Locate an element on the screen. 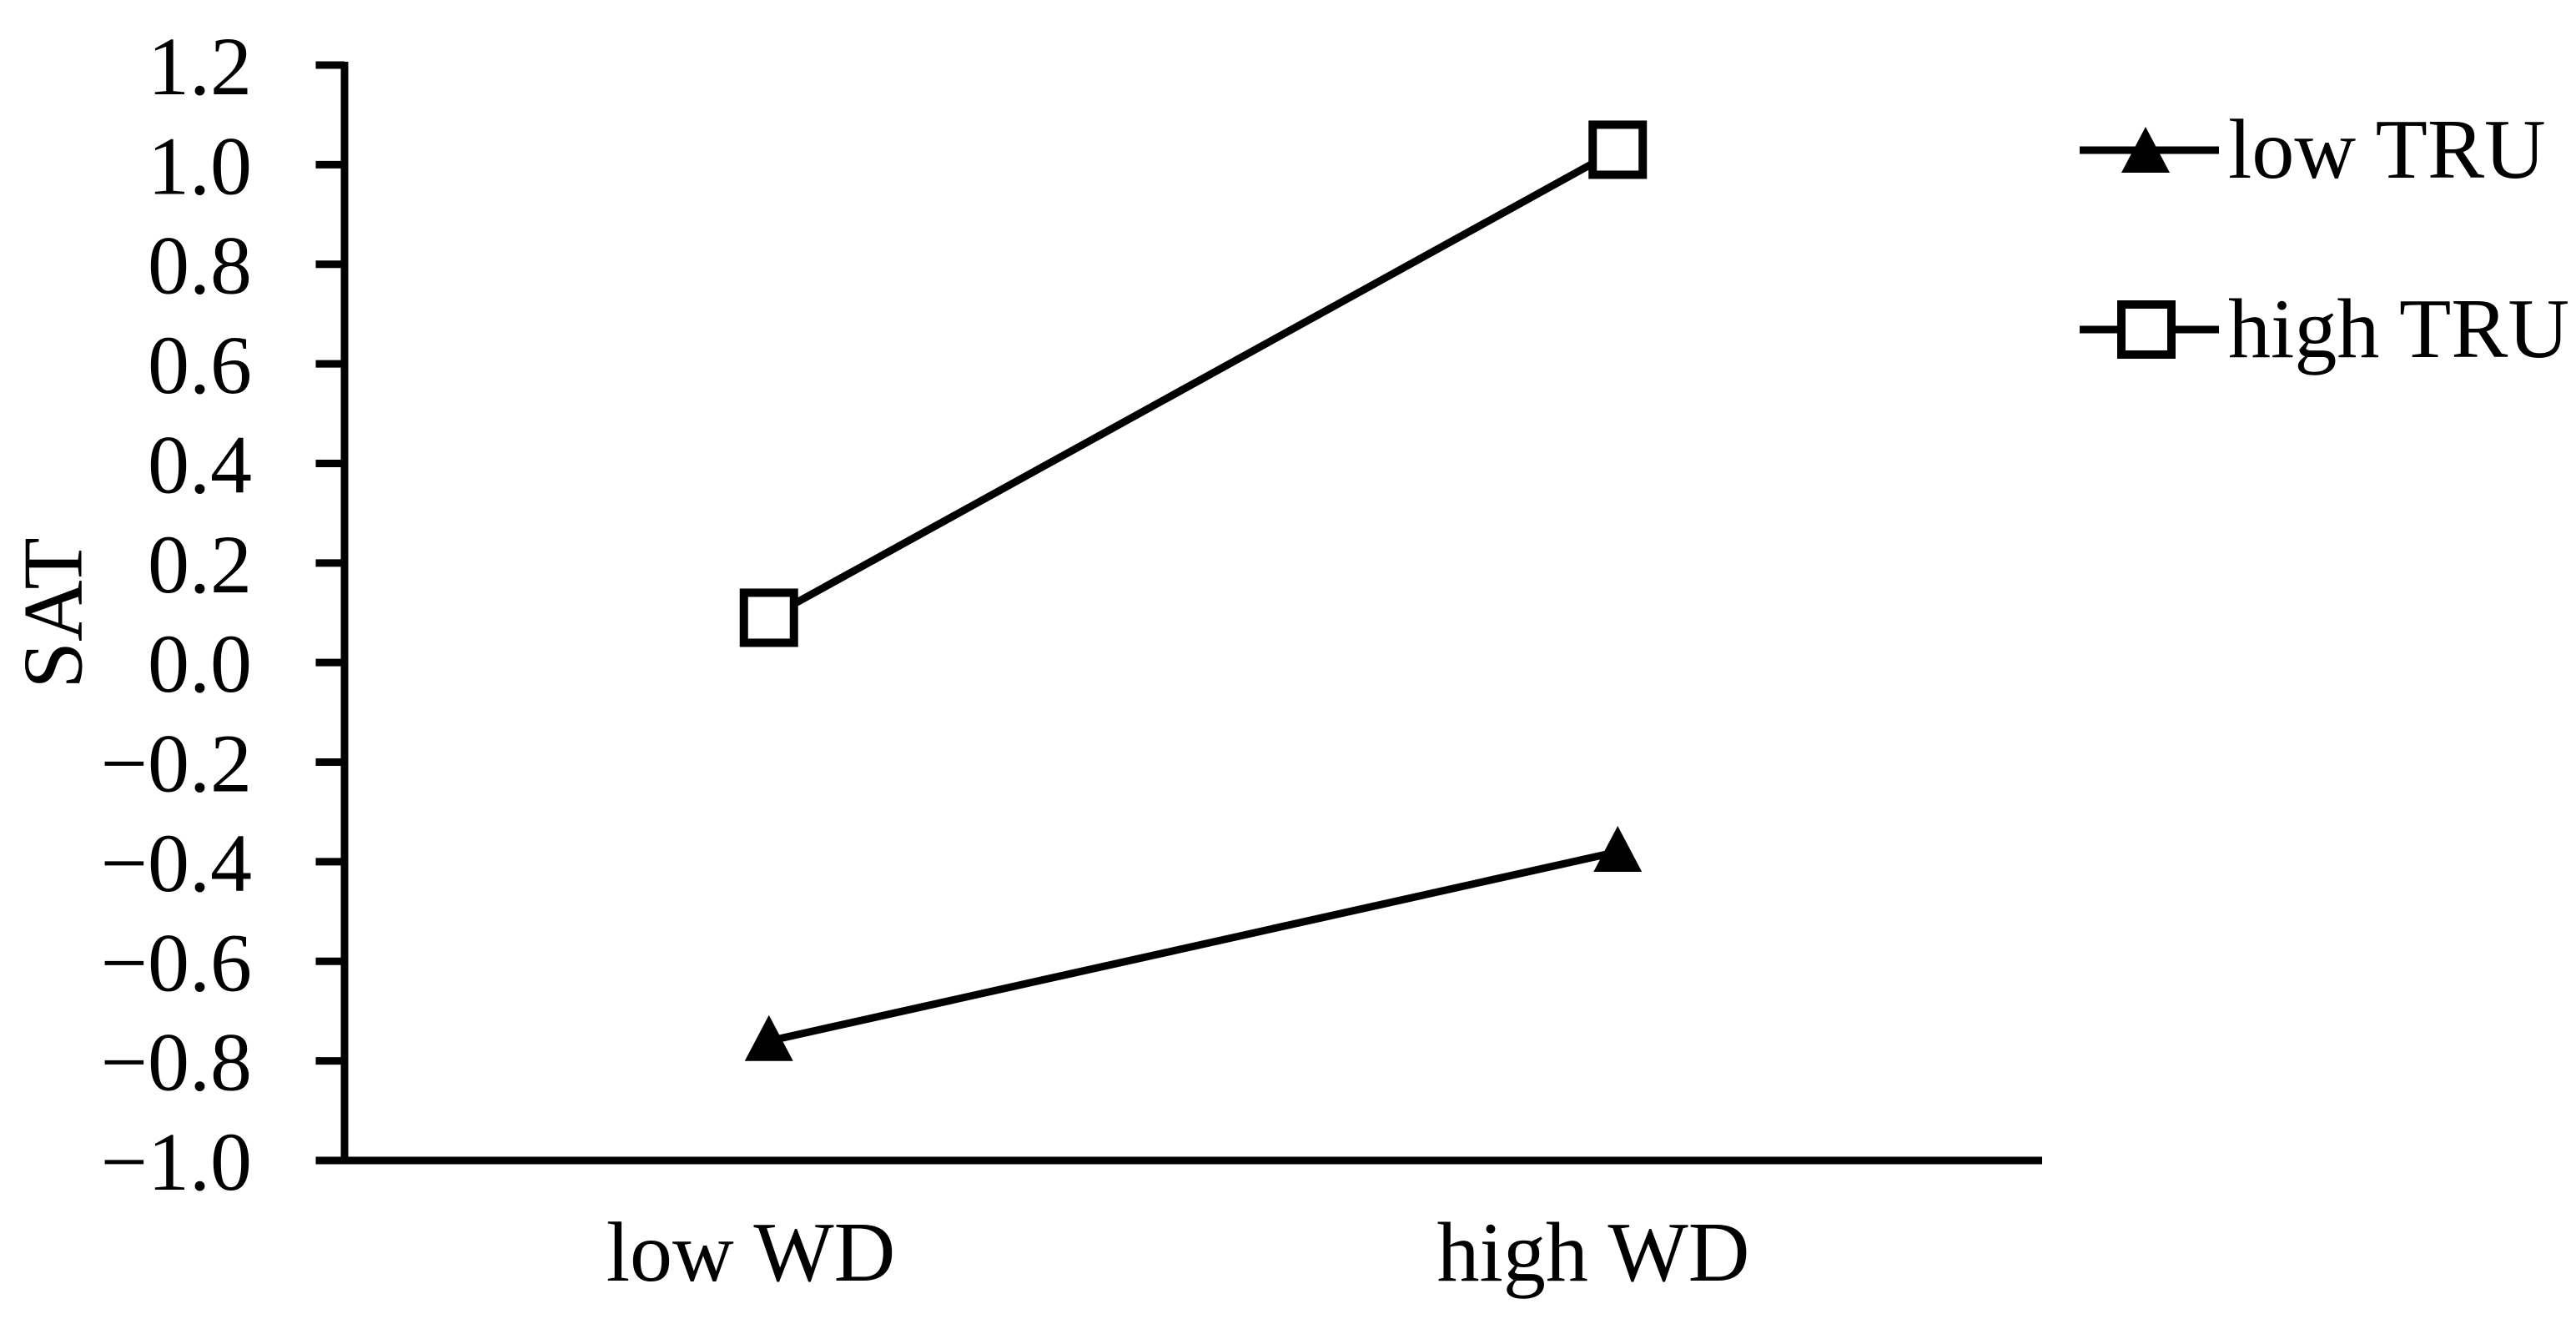 This screenshot has height=1324, width=2576. y-axis-title: SAT is located at coordinates (53, 613).